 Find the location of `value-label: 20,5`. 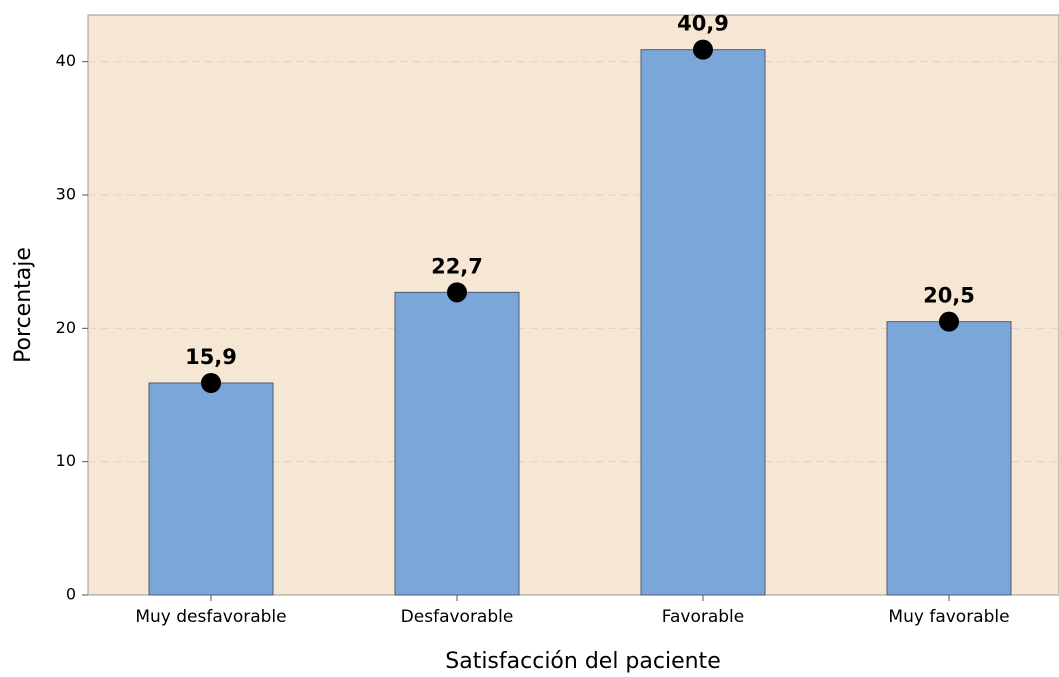

value-label: 20,5 is located at coordinates (949, 296).